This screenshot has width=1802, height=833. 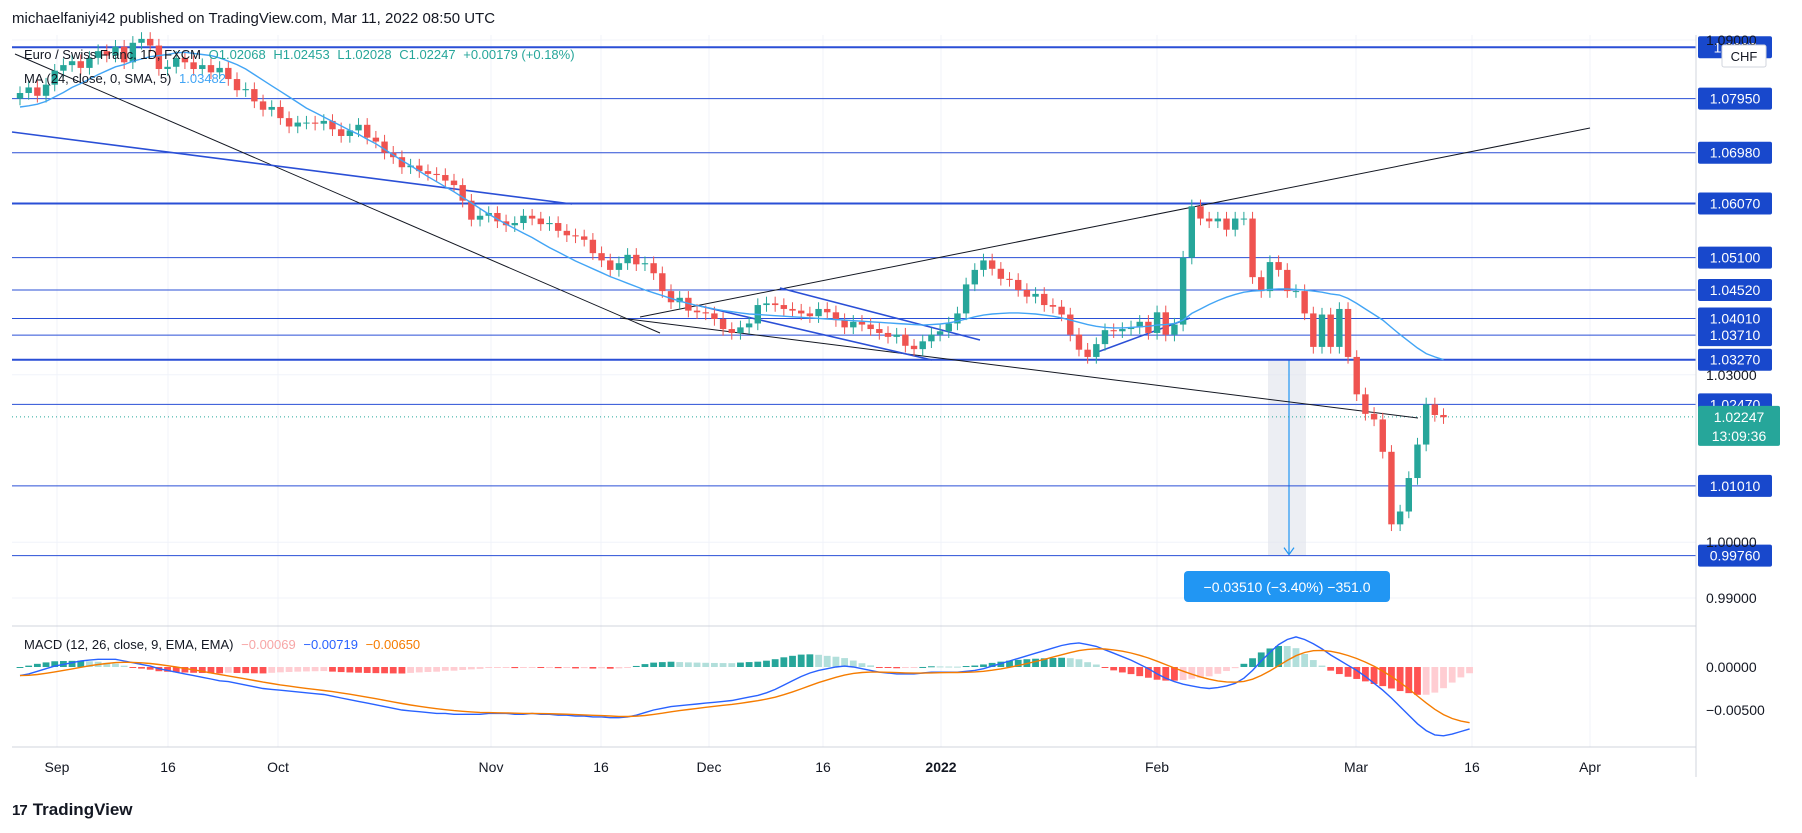 I want to click on trendline, so click(x=1019, y=368).